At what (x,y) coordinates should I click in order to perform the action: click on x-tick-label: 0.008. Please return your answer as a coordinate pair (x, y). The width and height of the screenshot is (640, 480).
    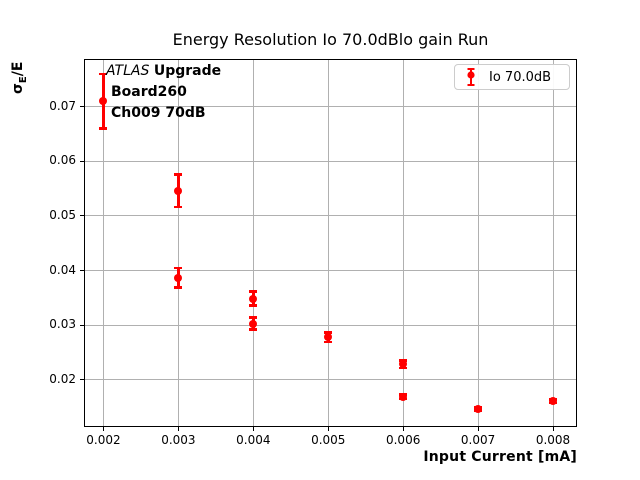
    Looking at the image, I should click on (553, 440).